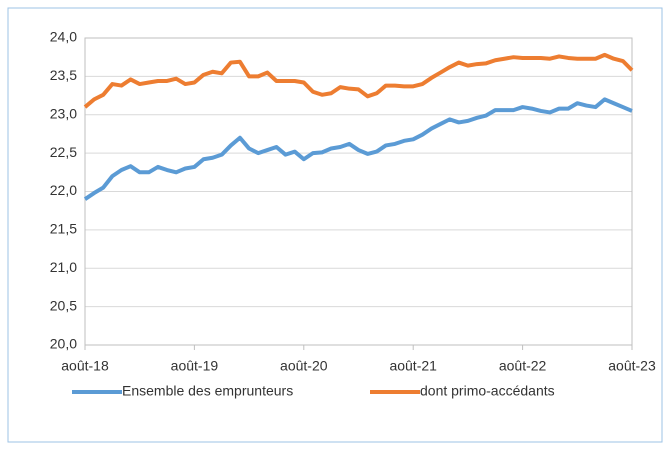 The image size is (670, 450). Describe the element at coordinates (304, 366) in the screenshot. I see `x-tick-label: août-20` at that location.